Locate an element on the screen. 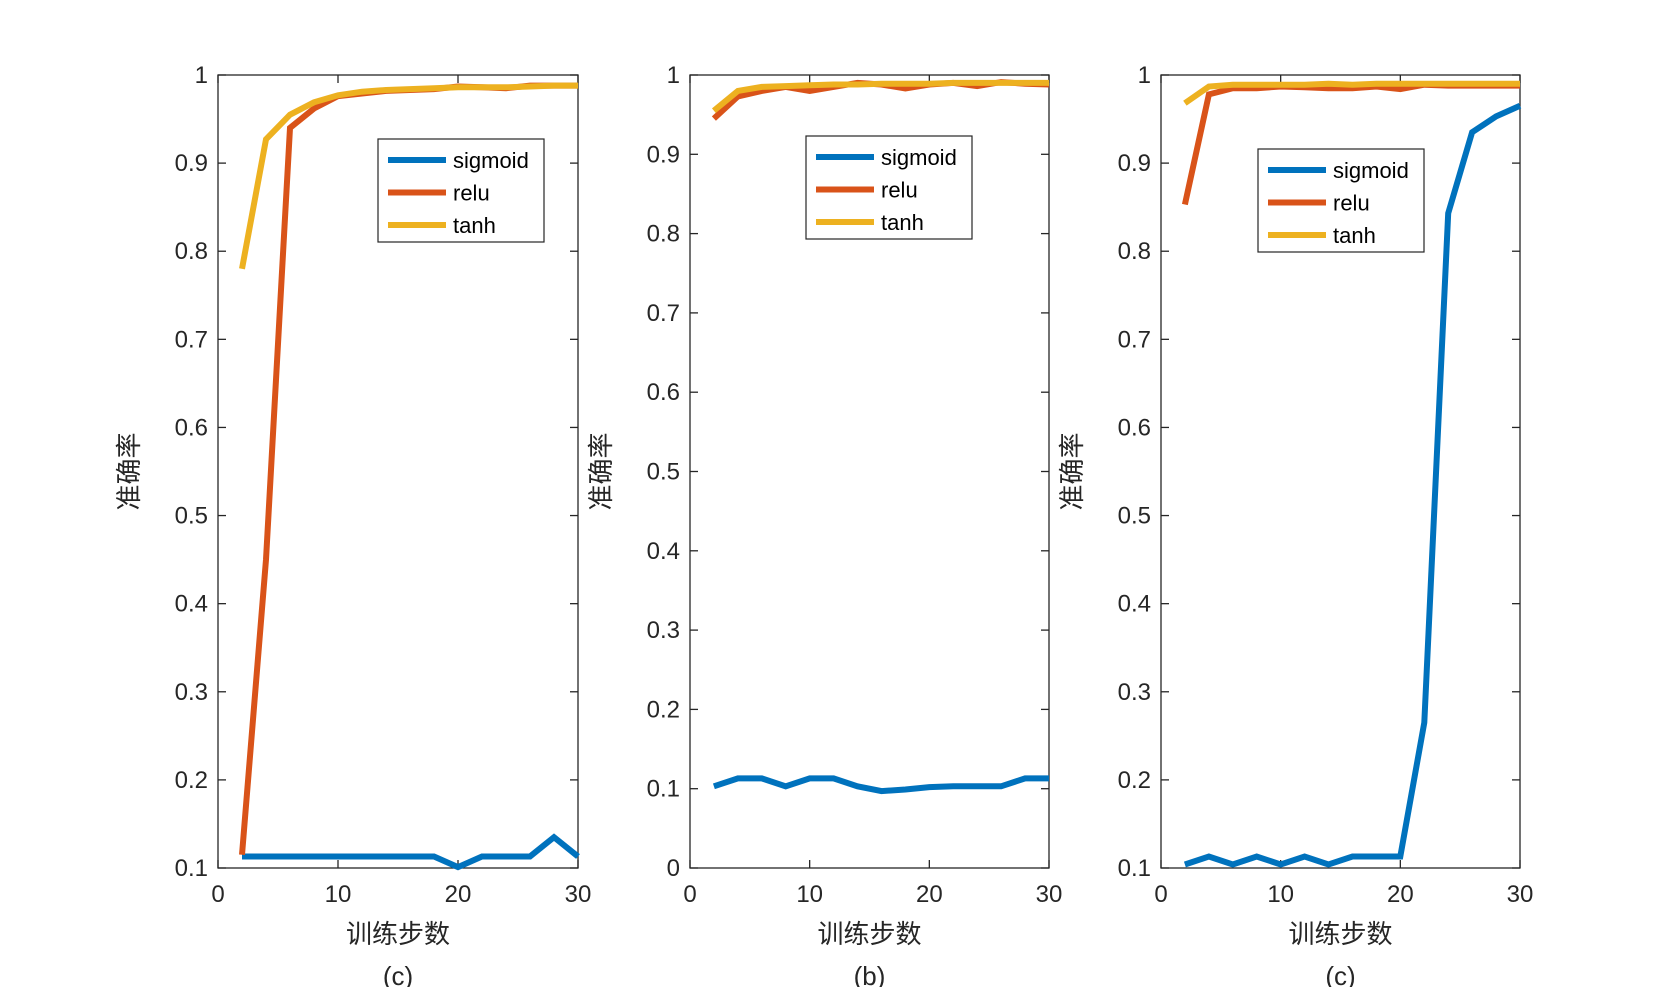  panel-label: (b) is located at coordinates (870, 974).